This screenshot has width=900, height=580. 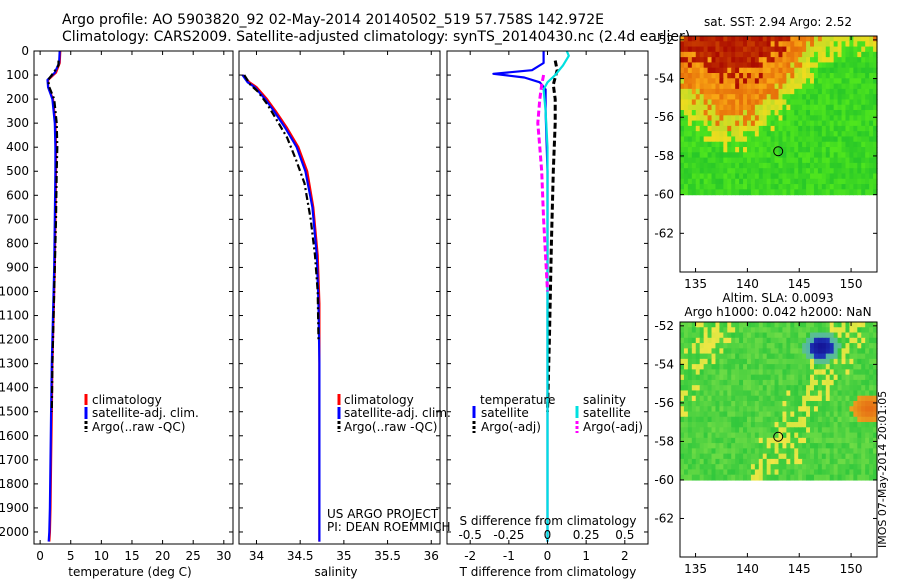 What do you see at coordinates (548, 535) in the screenshot?
I see `x2-tick-label: 0` at bounding box center [548, 535].